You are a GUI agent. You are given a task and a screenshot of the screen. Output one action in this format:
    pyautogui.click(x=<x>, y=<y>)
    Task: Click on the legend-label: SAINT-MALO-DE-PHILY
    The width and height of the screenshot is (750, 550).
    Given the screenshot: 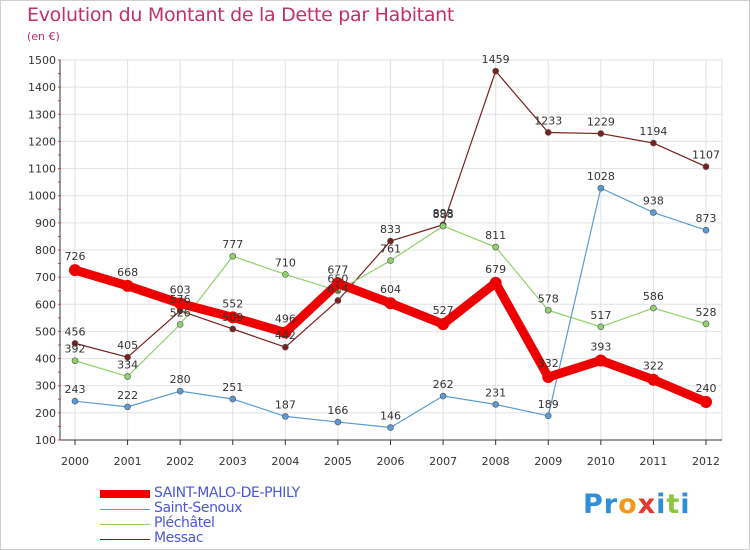 What is the action you would take?
    pyautogui.click(x=227, y=493)
    